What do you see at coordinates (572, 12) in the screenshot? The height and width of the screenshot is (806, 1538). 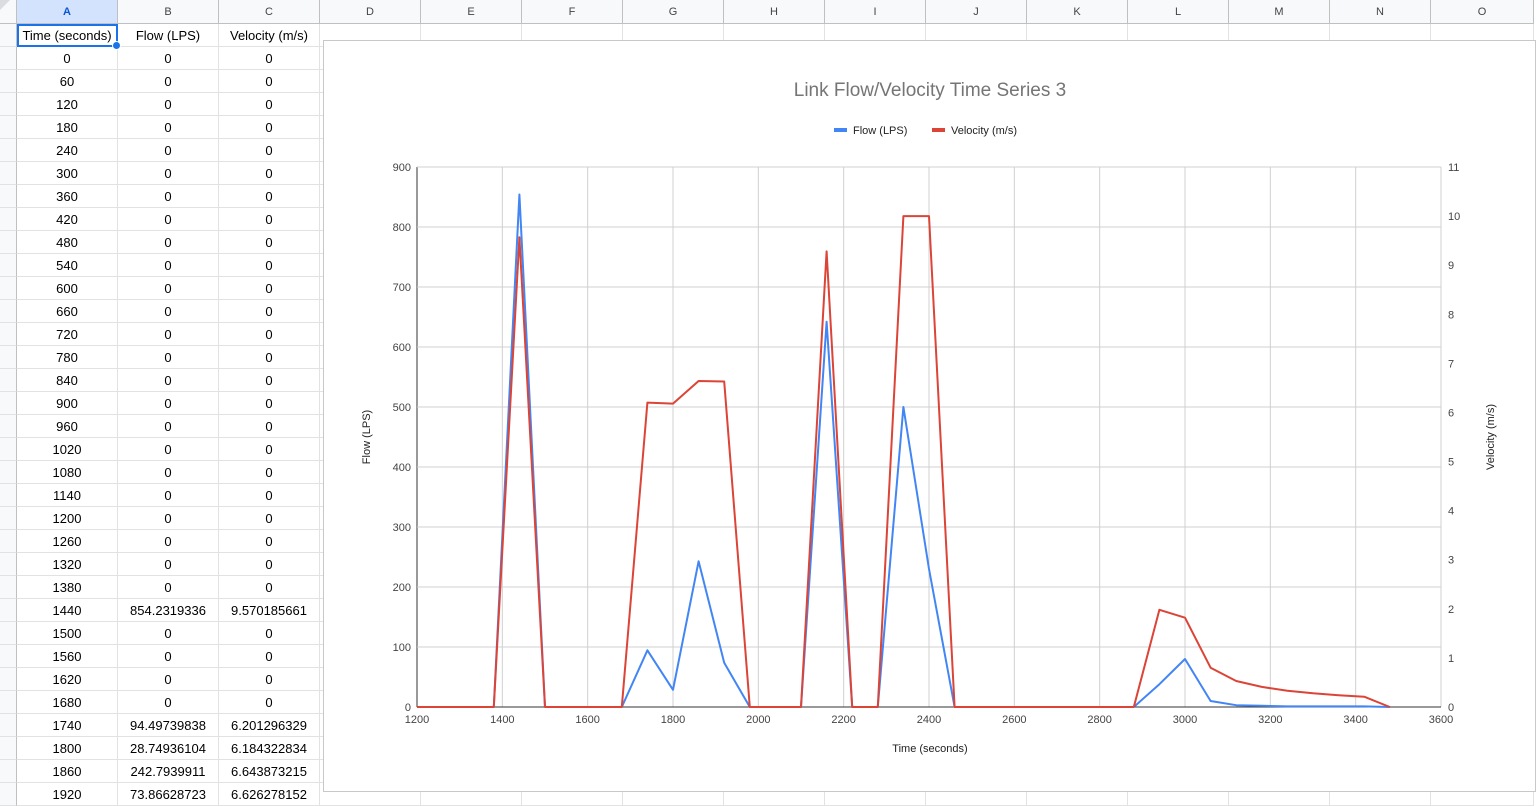 I see `column-header-f: F` at bounding box center [572, 12].